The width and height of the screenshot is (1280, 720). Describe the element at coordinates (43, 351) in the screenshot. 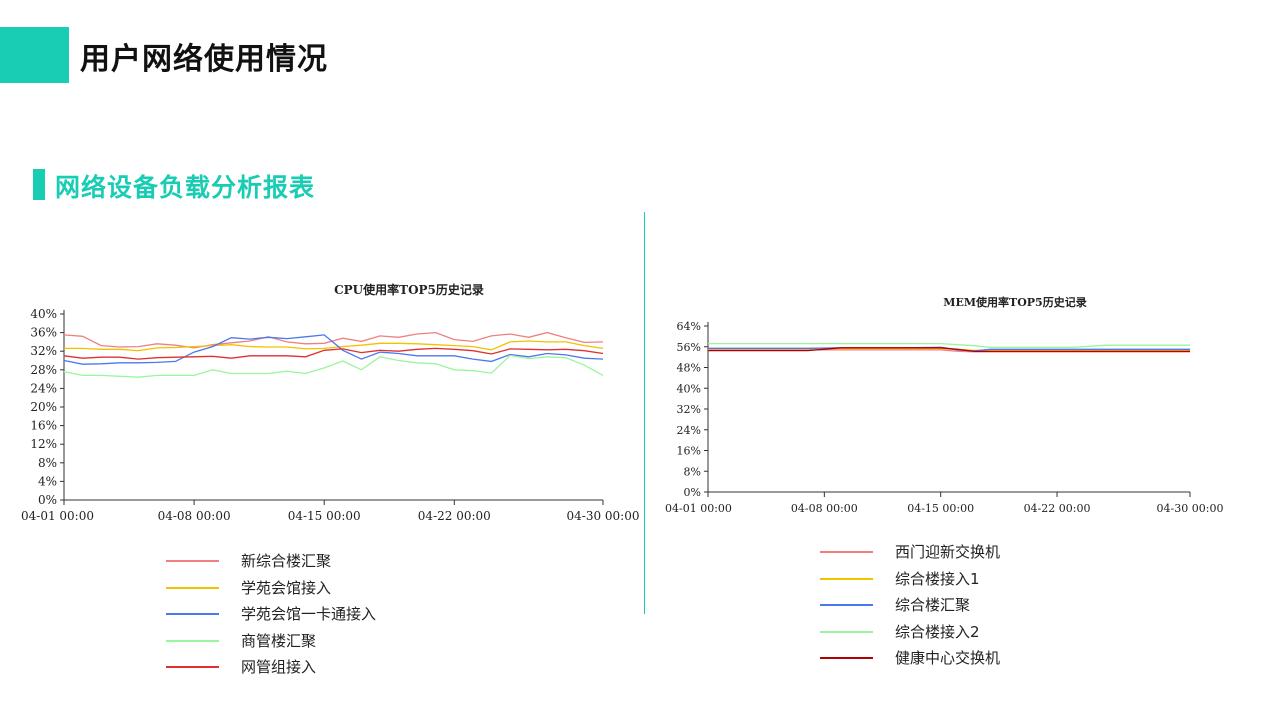

I see `cpu-y-tick-label: 32%` at that location.